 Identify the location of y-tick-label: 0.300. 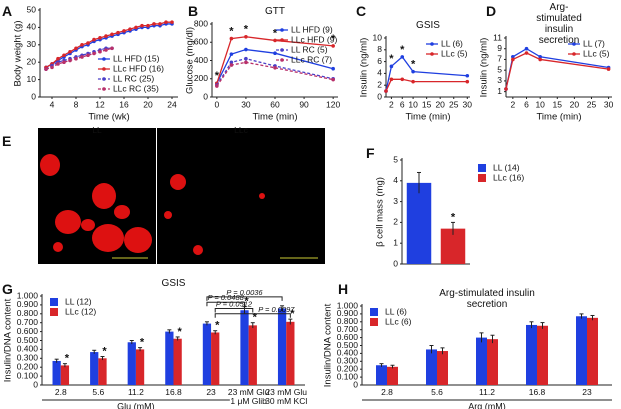
(348, 361).